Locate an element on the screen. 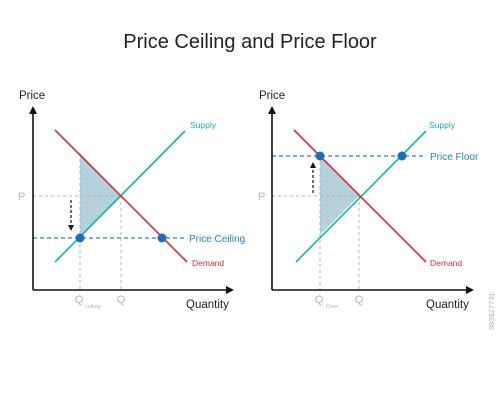 The height and width of the screenshot is (400, 500). floor-quantity-tick: Q is located at coordinates (319, 300).